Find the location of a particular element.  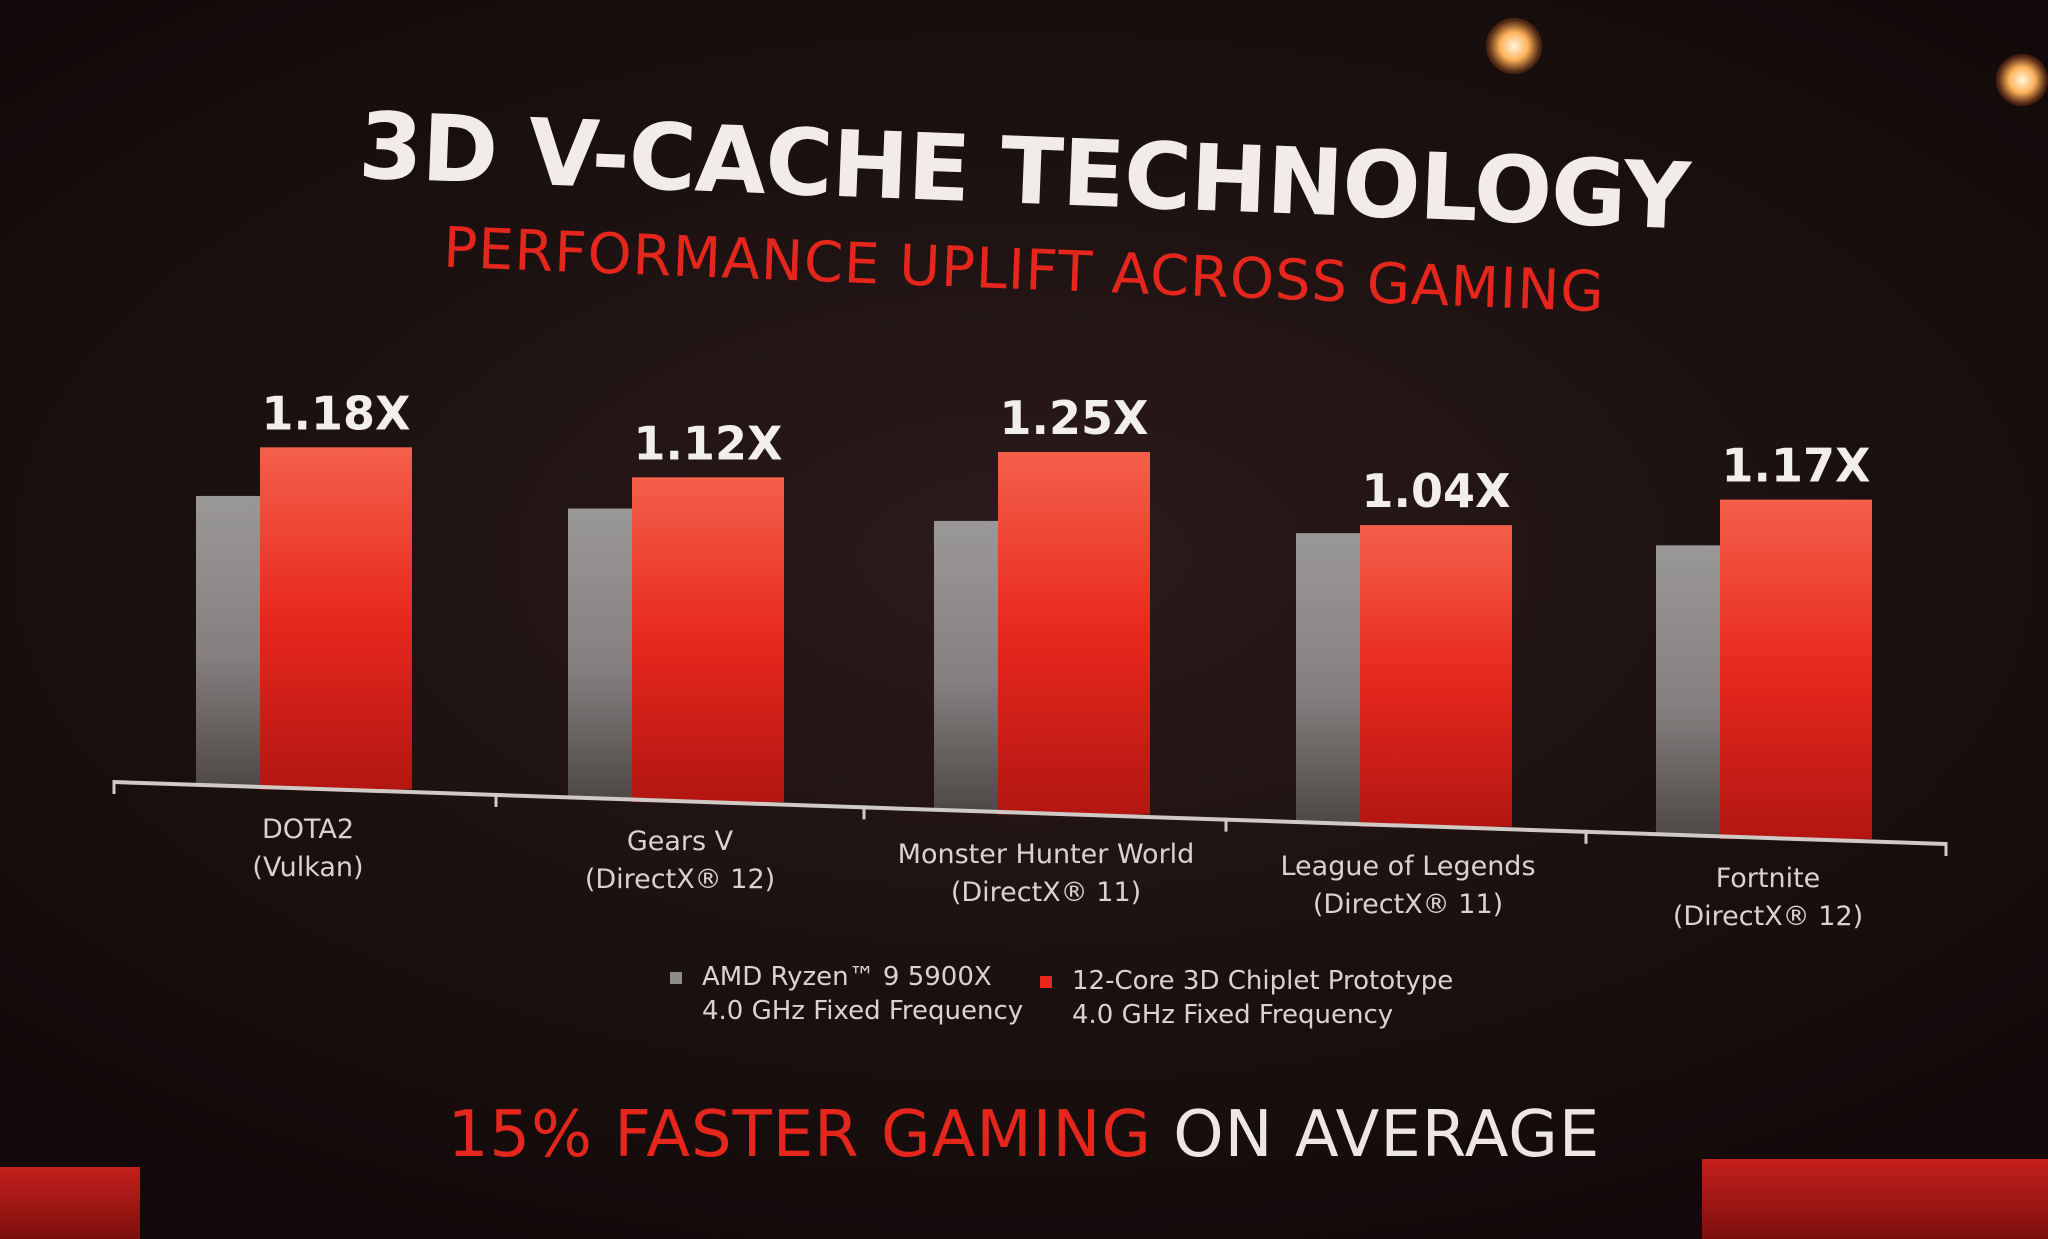

x-tick-label: Monster Hunter World (DirectX® 11) is located at coordinates (1046, 874).